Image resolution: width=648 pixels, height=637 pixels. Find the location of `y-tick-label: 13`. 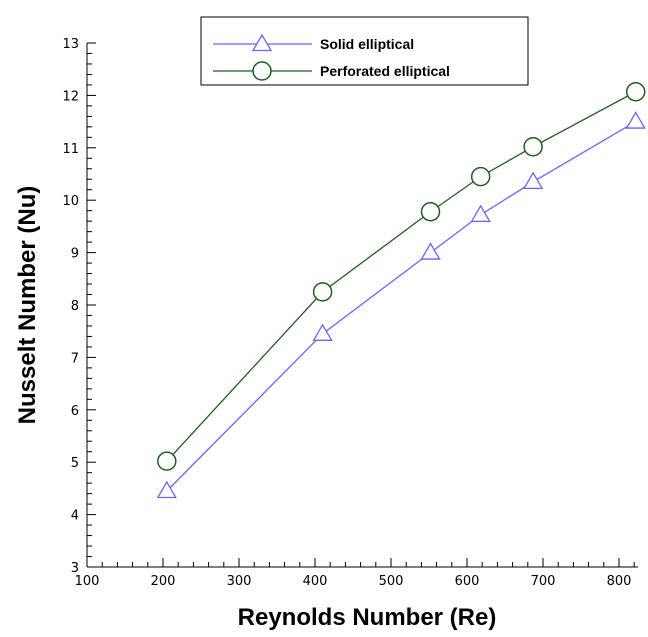

y-tick-label: 13 is located at coordinates (70, 44).